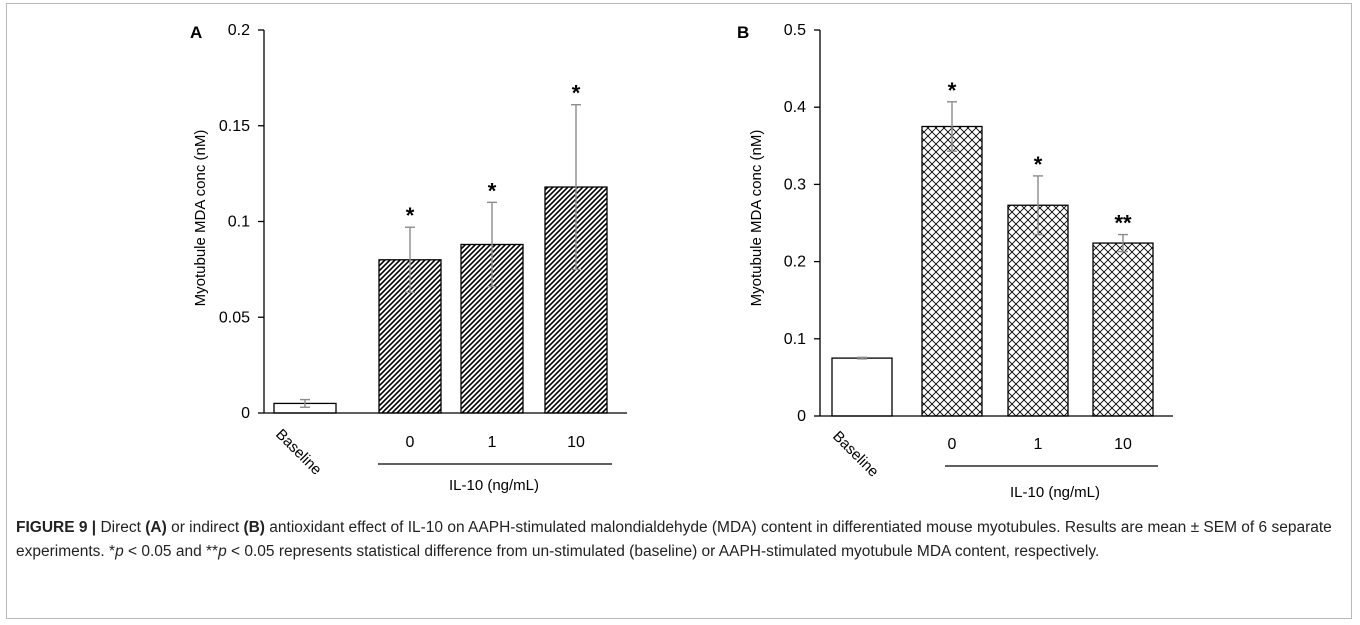 This screenshot has width=1360, height=625. What do you see at coordinates (802, 223) in the screenshot?
I see `panel-b-y-ticks: 0 0.1 0.2 0.3 0.4 0.5` at bounding box center [802, 223].